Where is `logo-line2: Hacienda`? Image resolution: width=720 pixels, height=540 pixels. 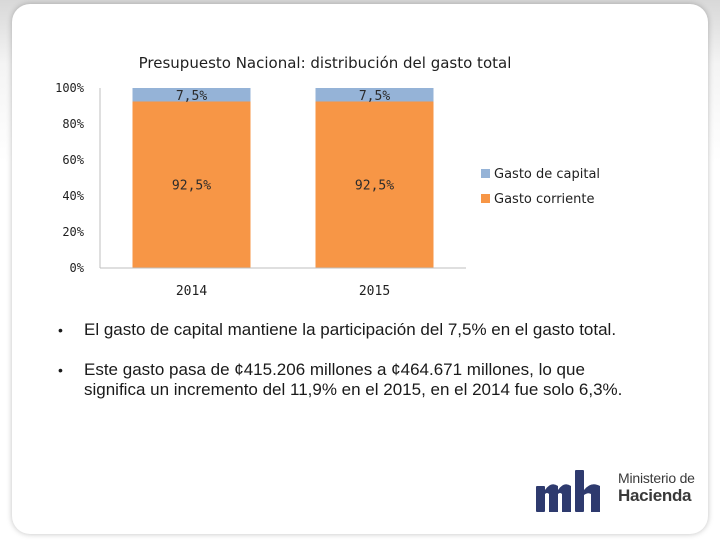
logo-line2: Hacienda is located at coordinates (655, 495).